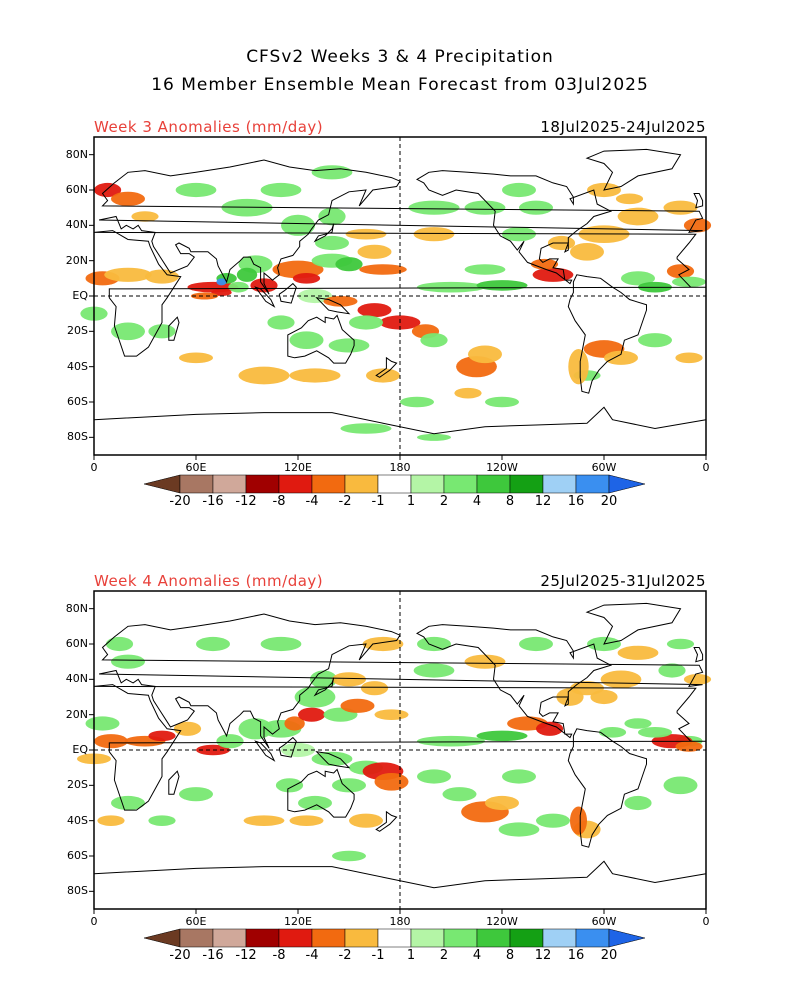 The width and height of the screenshot is (800, 1000). Describe the element at coordinates (76, 679) in the screenshot. I see `week4-lat-label: 40N` at that location.